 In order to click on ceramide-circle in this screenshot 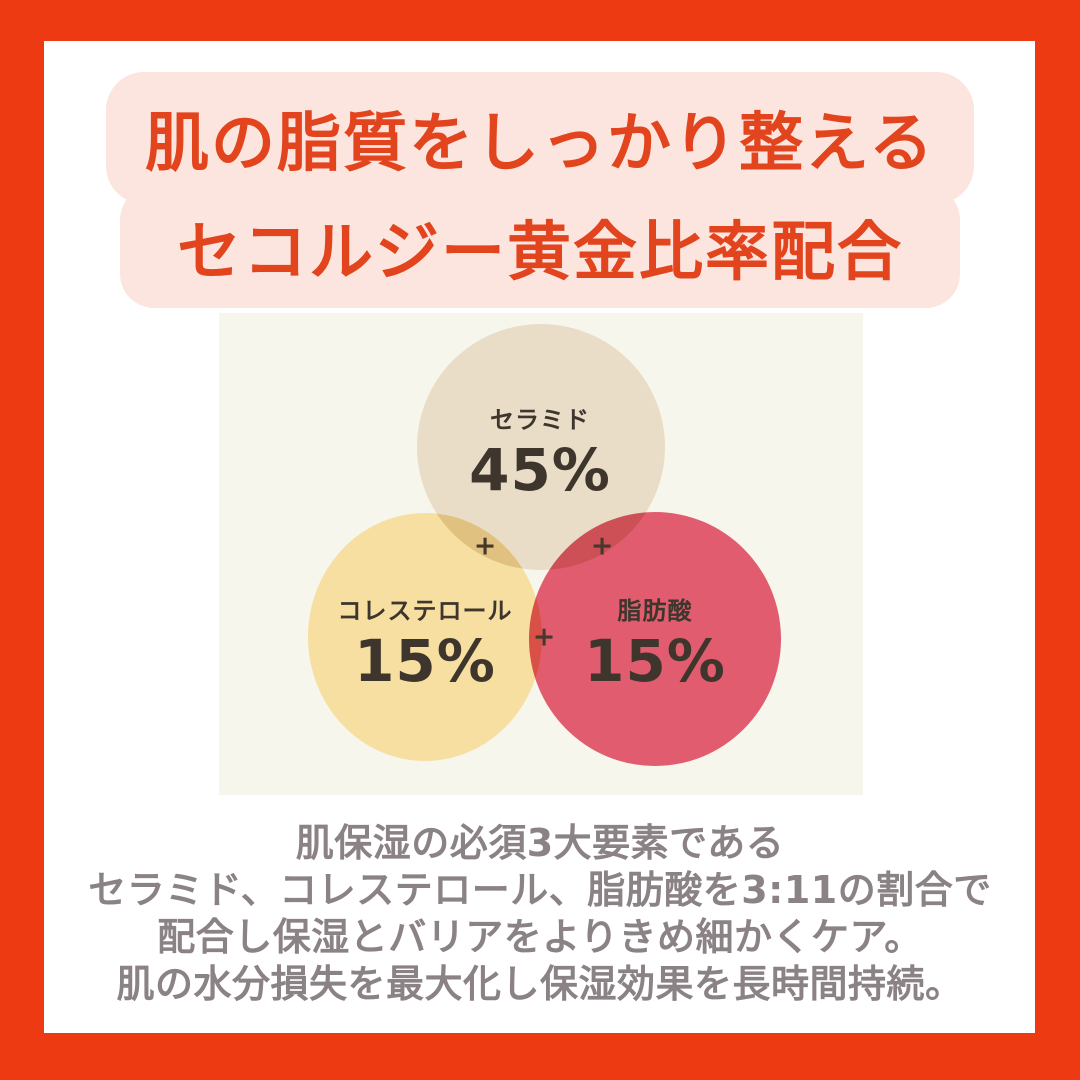, I will do `click(541, 447)`.